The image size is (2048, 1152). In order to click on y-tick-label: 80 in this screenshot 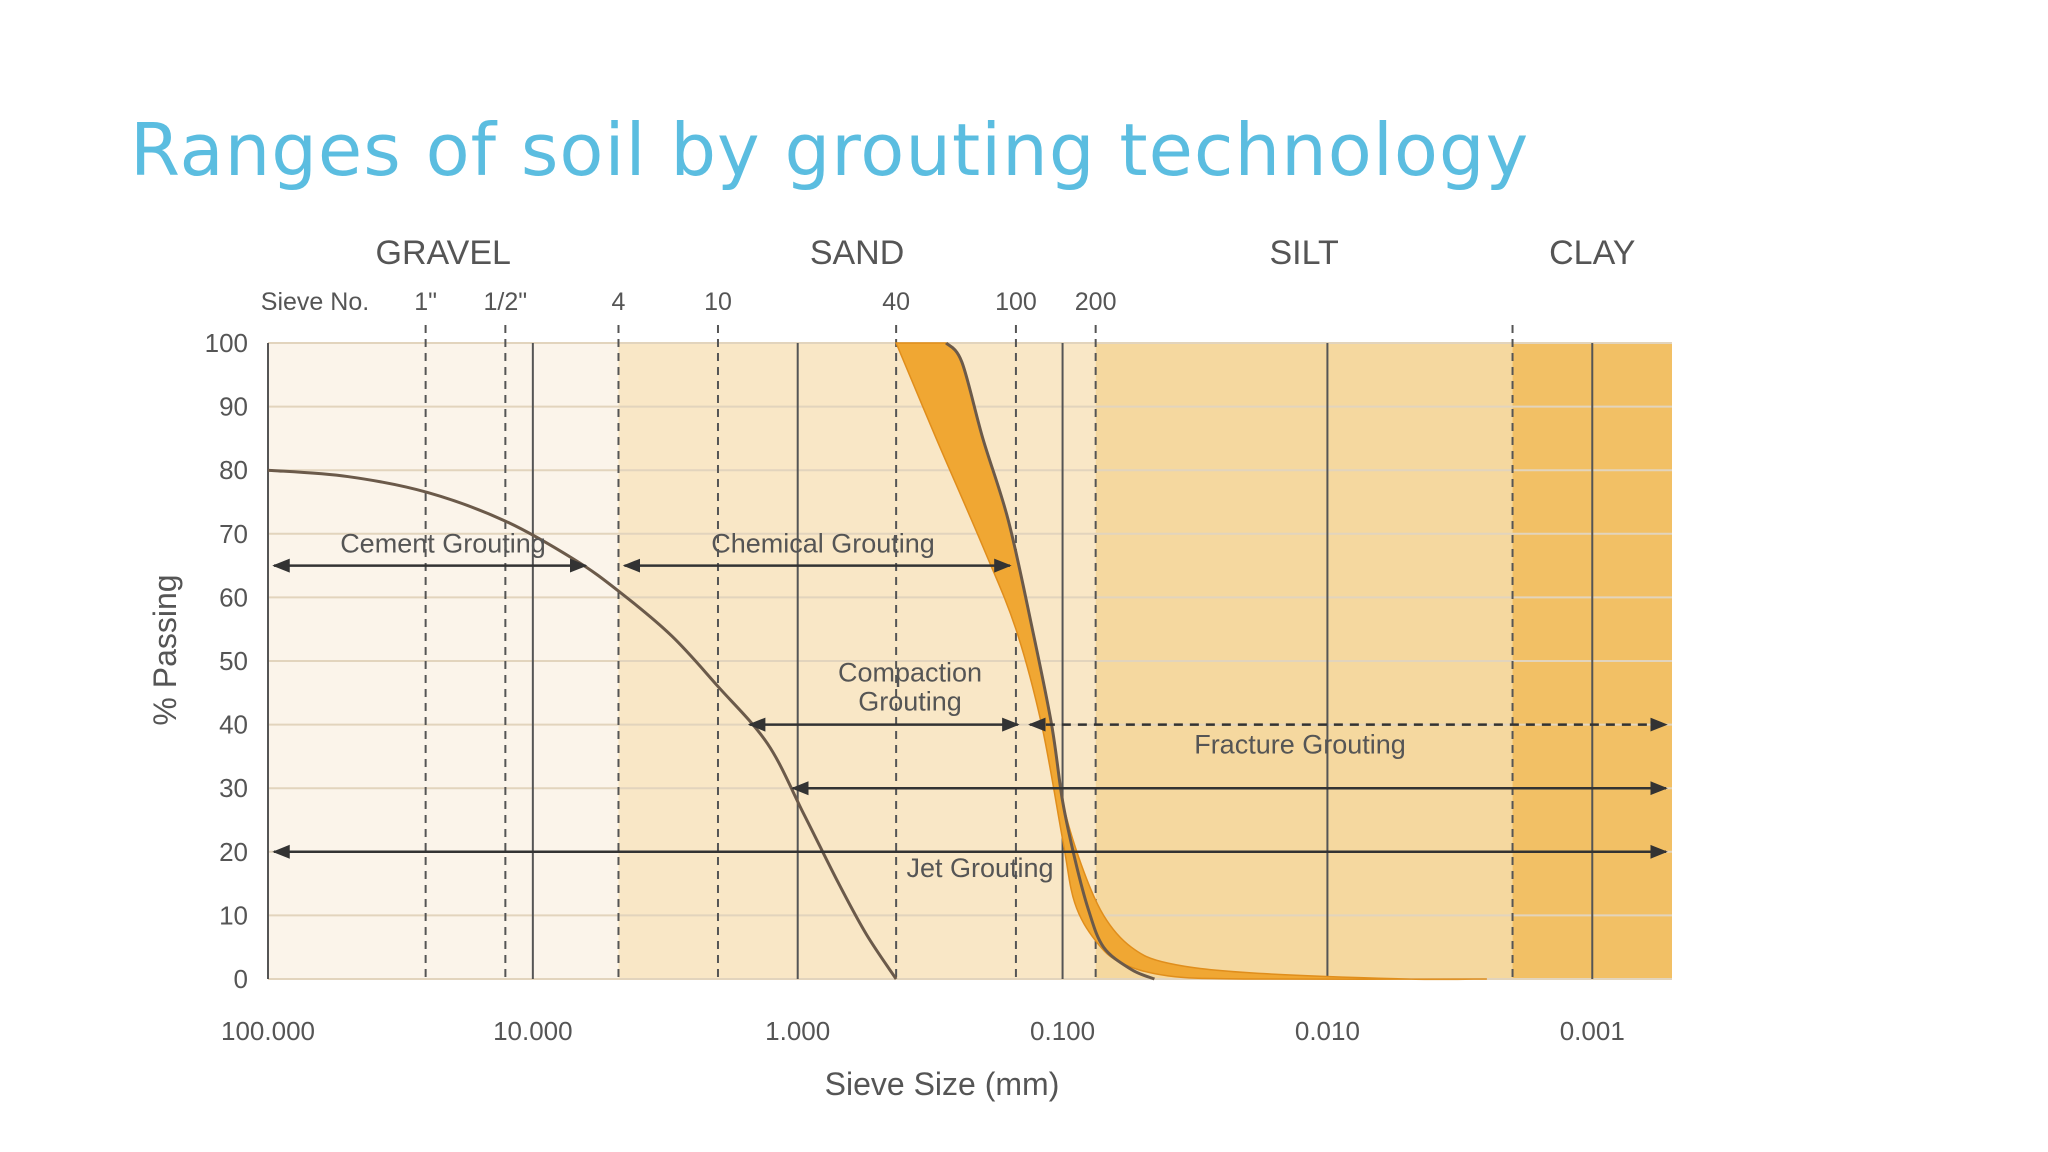, I will do `click(233, 470)`.